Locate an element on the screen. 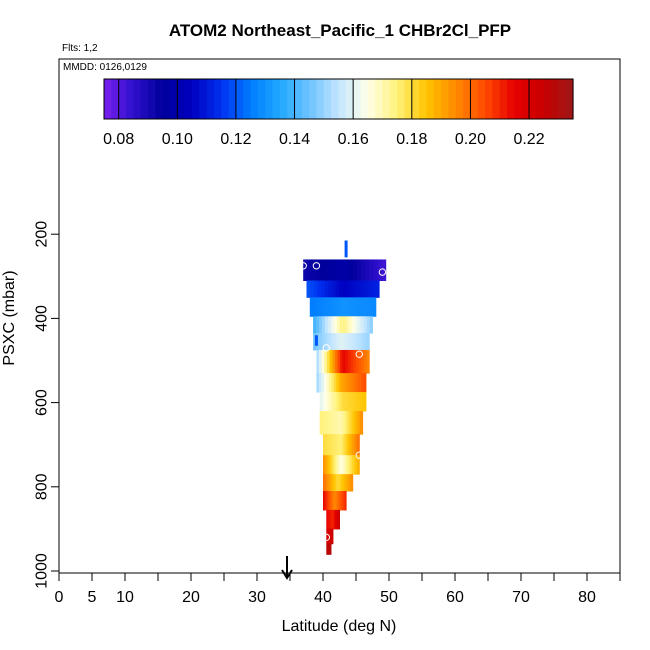 Image resolution: width=650 pixels, height=650 pixels. y-tick-label: 400 is located at coordinates (42, 318).